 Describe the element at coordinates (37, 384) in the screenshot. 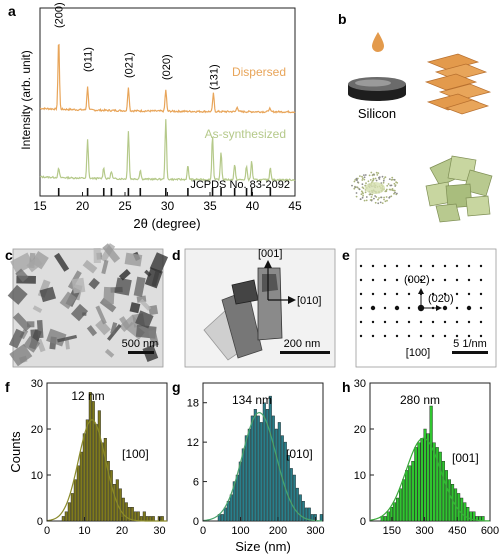

I see `hist-f-y-tick-label: 30` at that location.